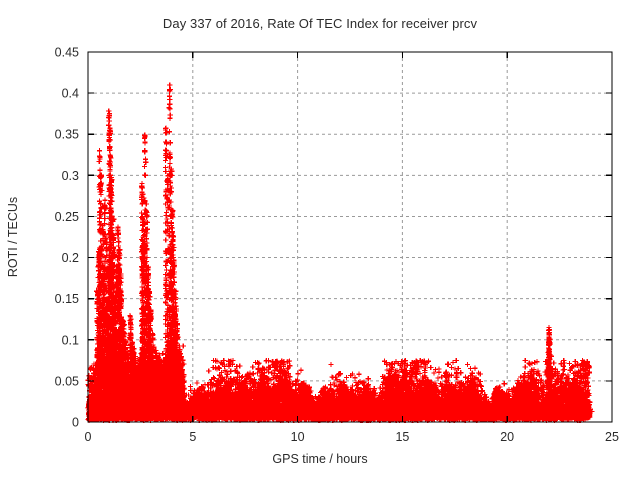  Describe the element at coordinates (70, 176) in the screenshot. I see `y-tick-label: 0.3` at that location.